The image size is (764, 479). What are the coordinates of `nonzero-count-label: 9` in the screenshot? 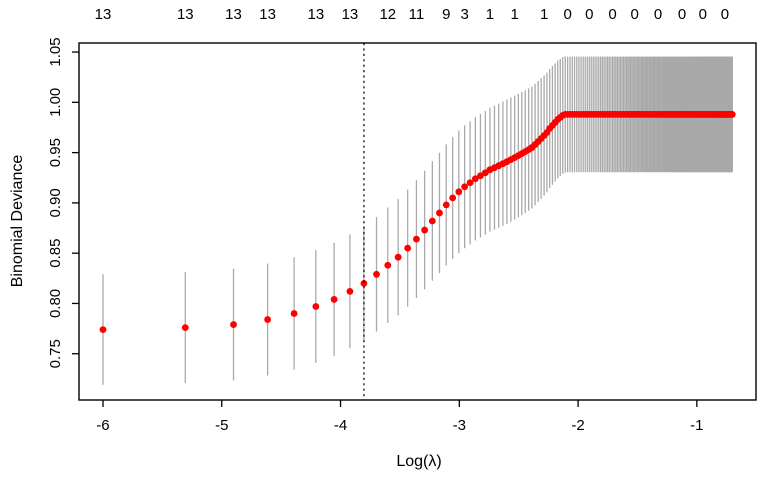 It's located at (446, 14).